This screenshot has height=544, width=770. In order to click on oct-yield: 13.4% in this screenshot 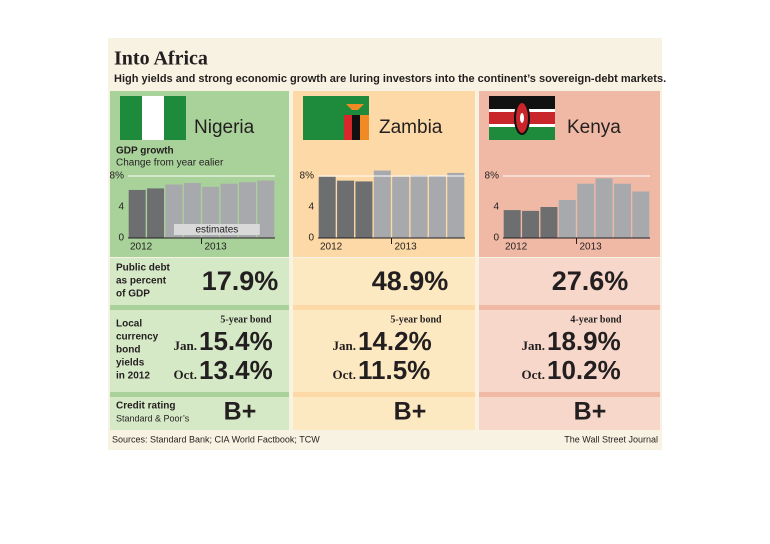, I will do `click(236, 370)`.